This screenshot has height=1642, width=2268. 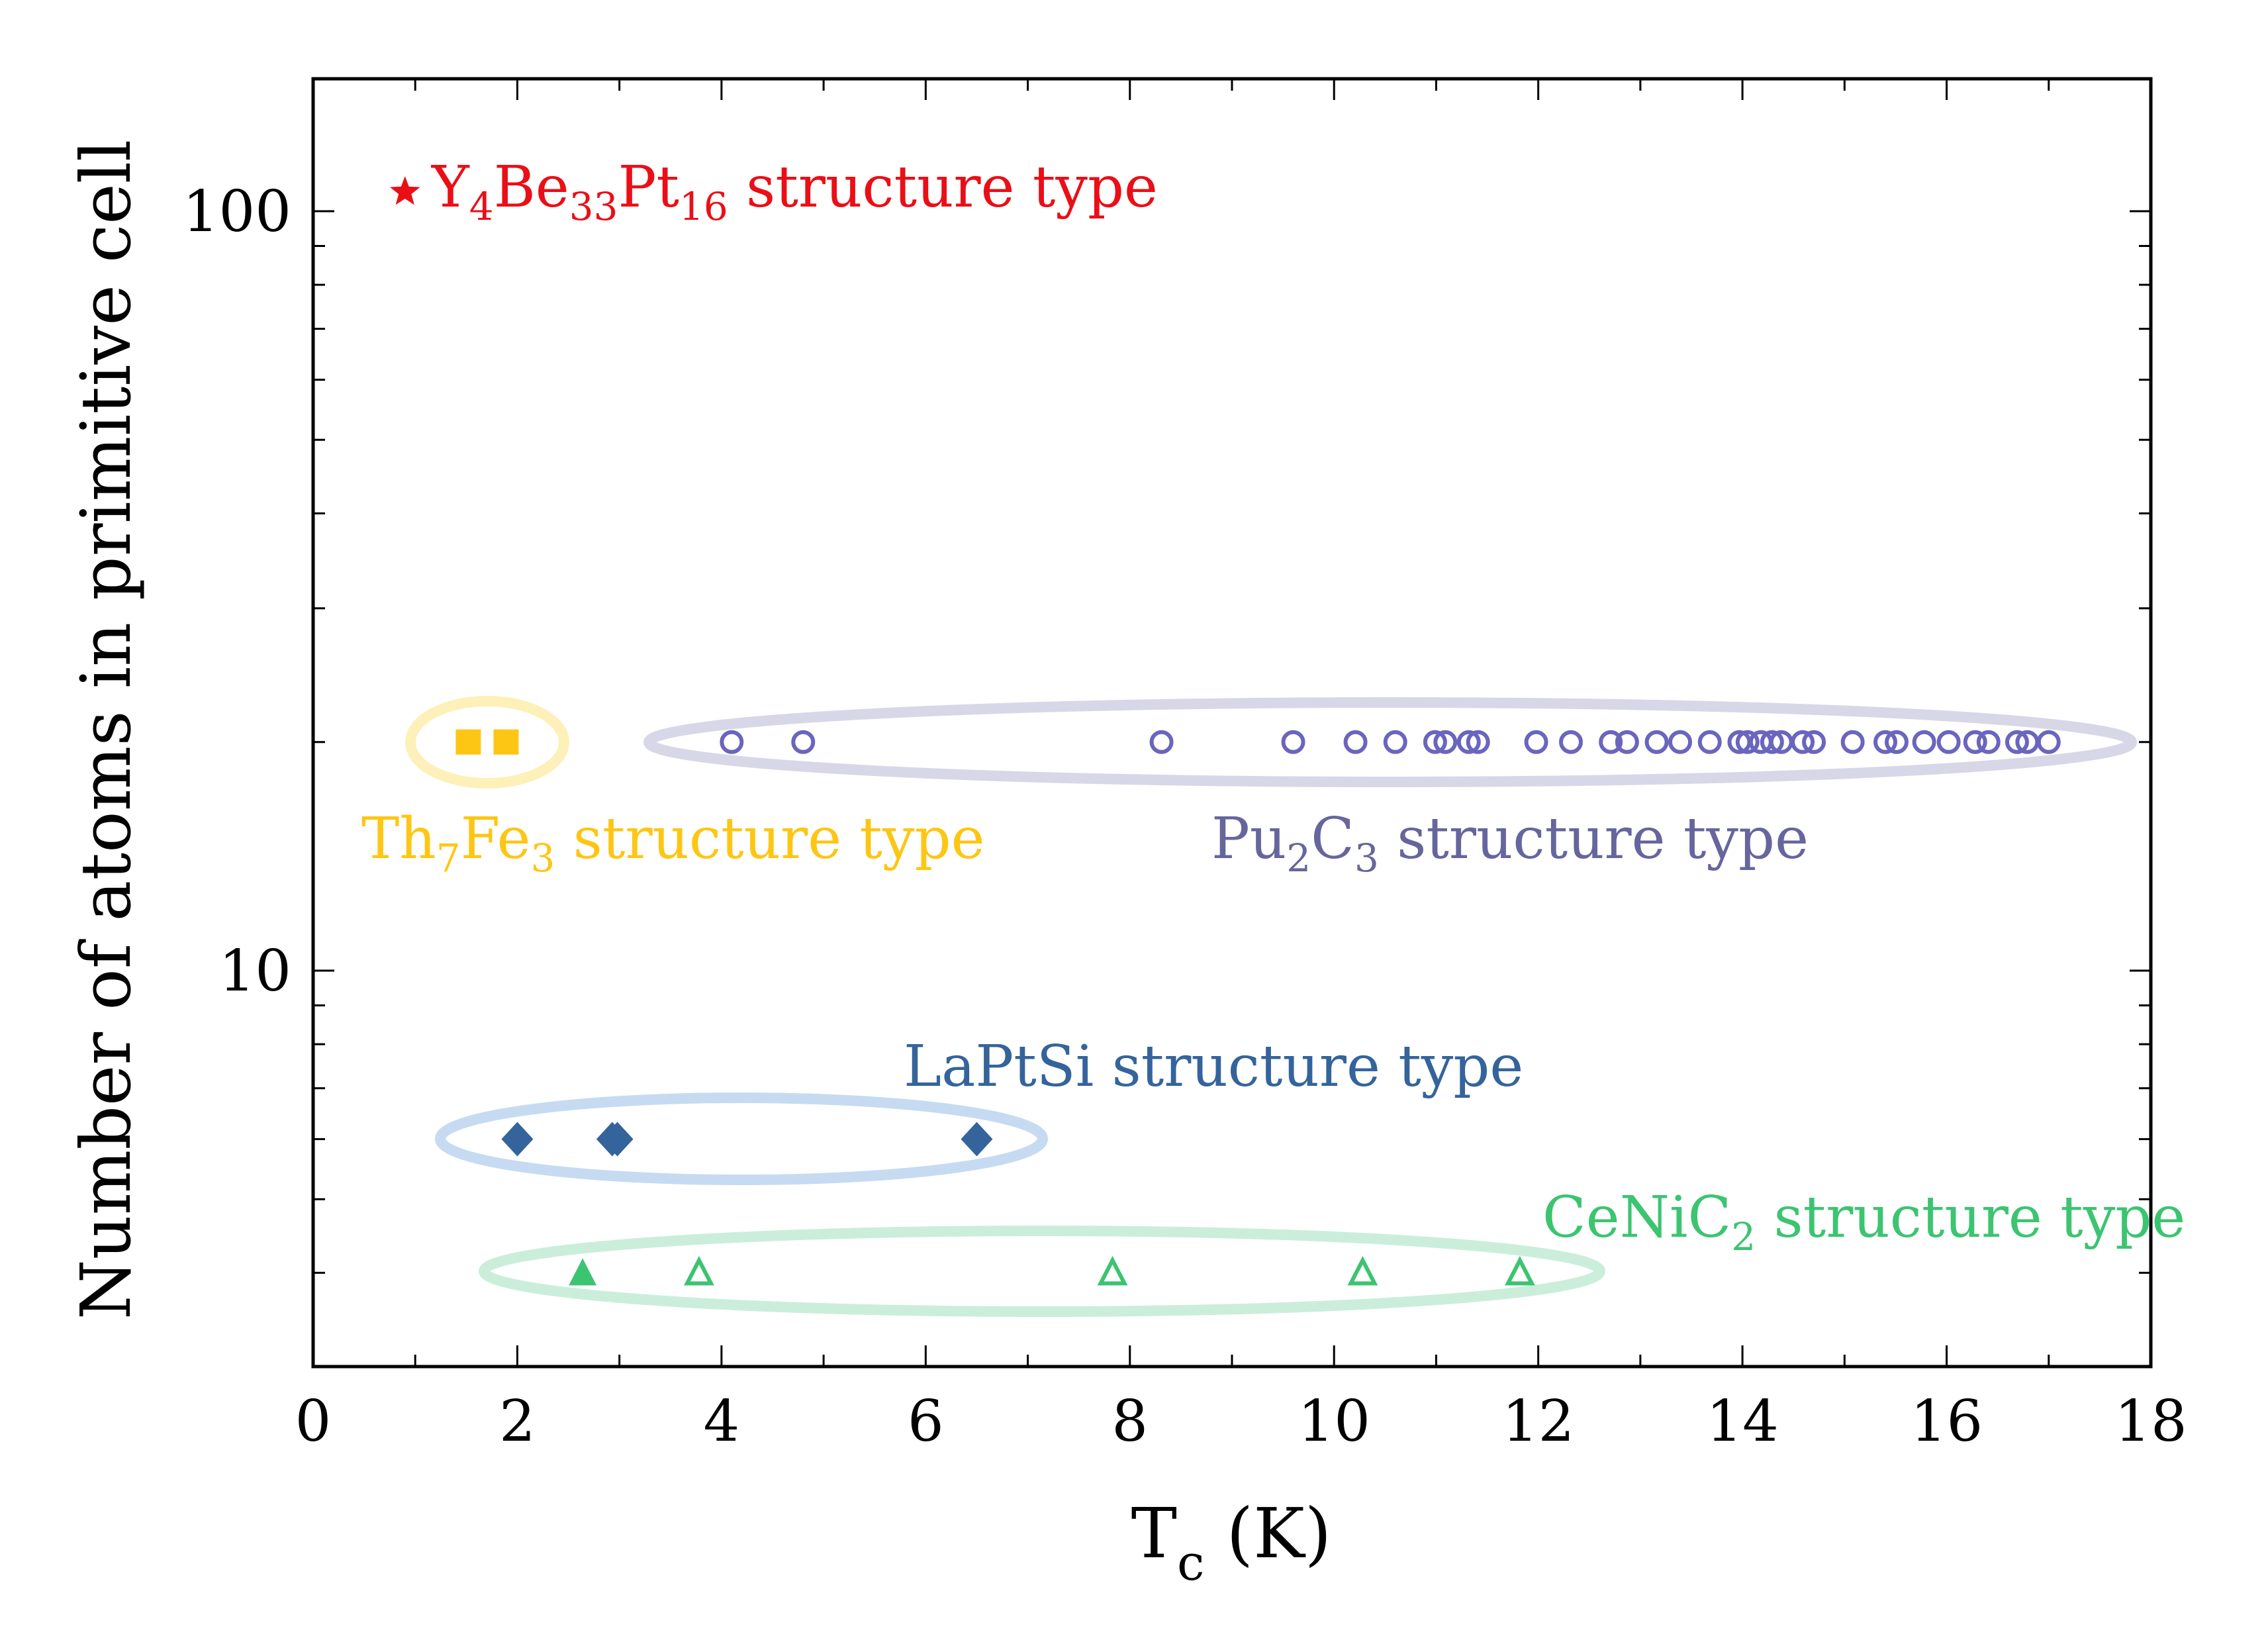 I want to click on x-tick-label: 6, so click(x=926, y=1421).